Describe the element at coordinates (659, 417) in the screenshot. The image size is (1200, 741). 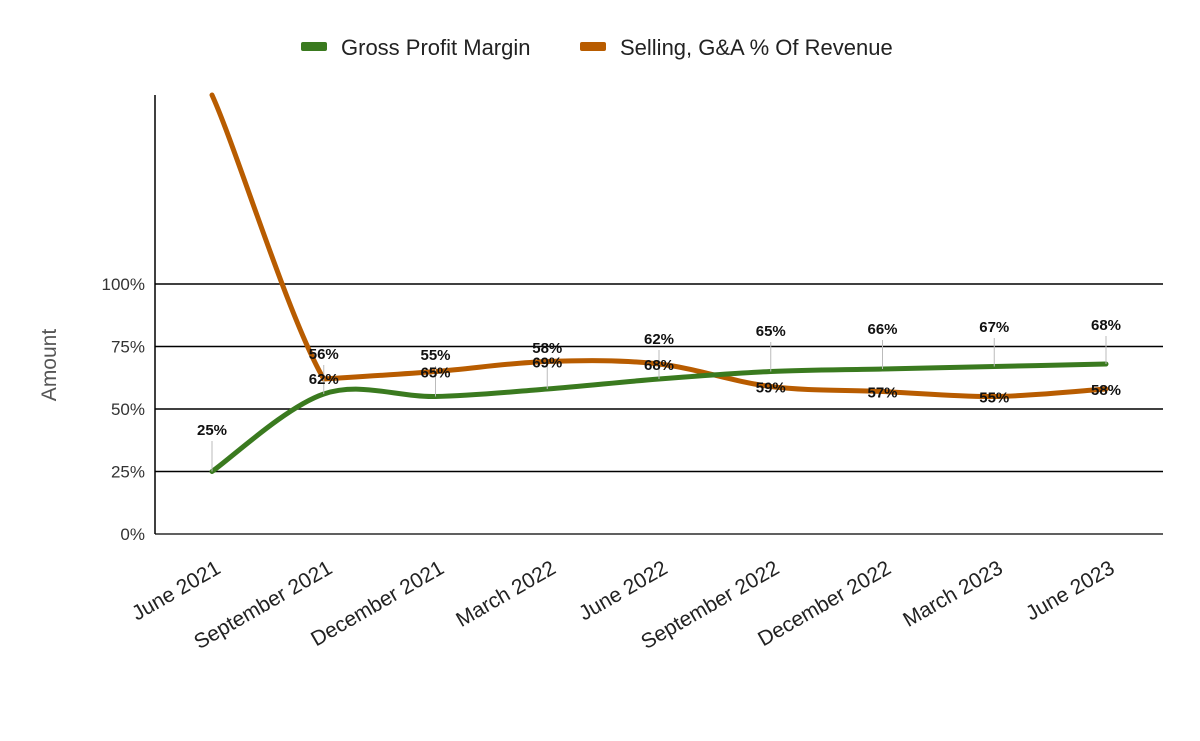
I see `series-line-gross-profit-margin` at that location.